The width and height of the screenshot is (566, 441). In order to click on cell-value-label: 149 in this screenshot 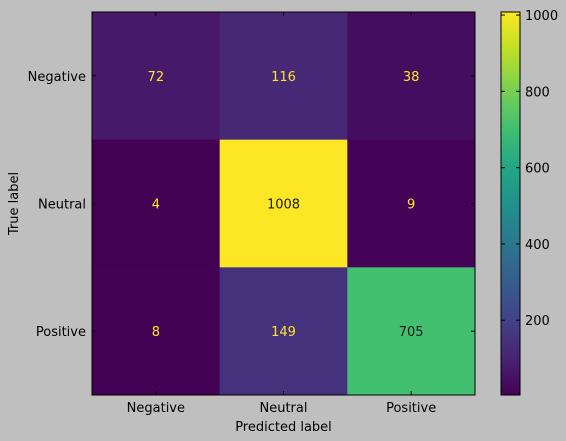, I will do `click(283, 332)`.